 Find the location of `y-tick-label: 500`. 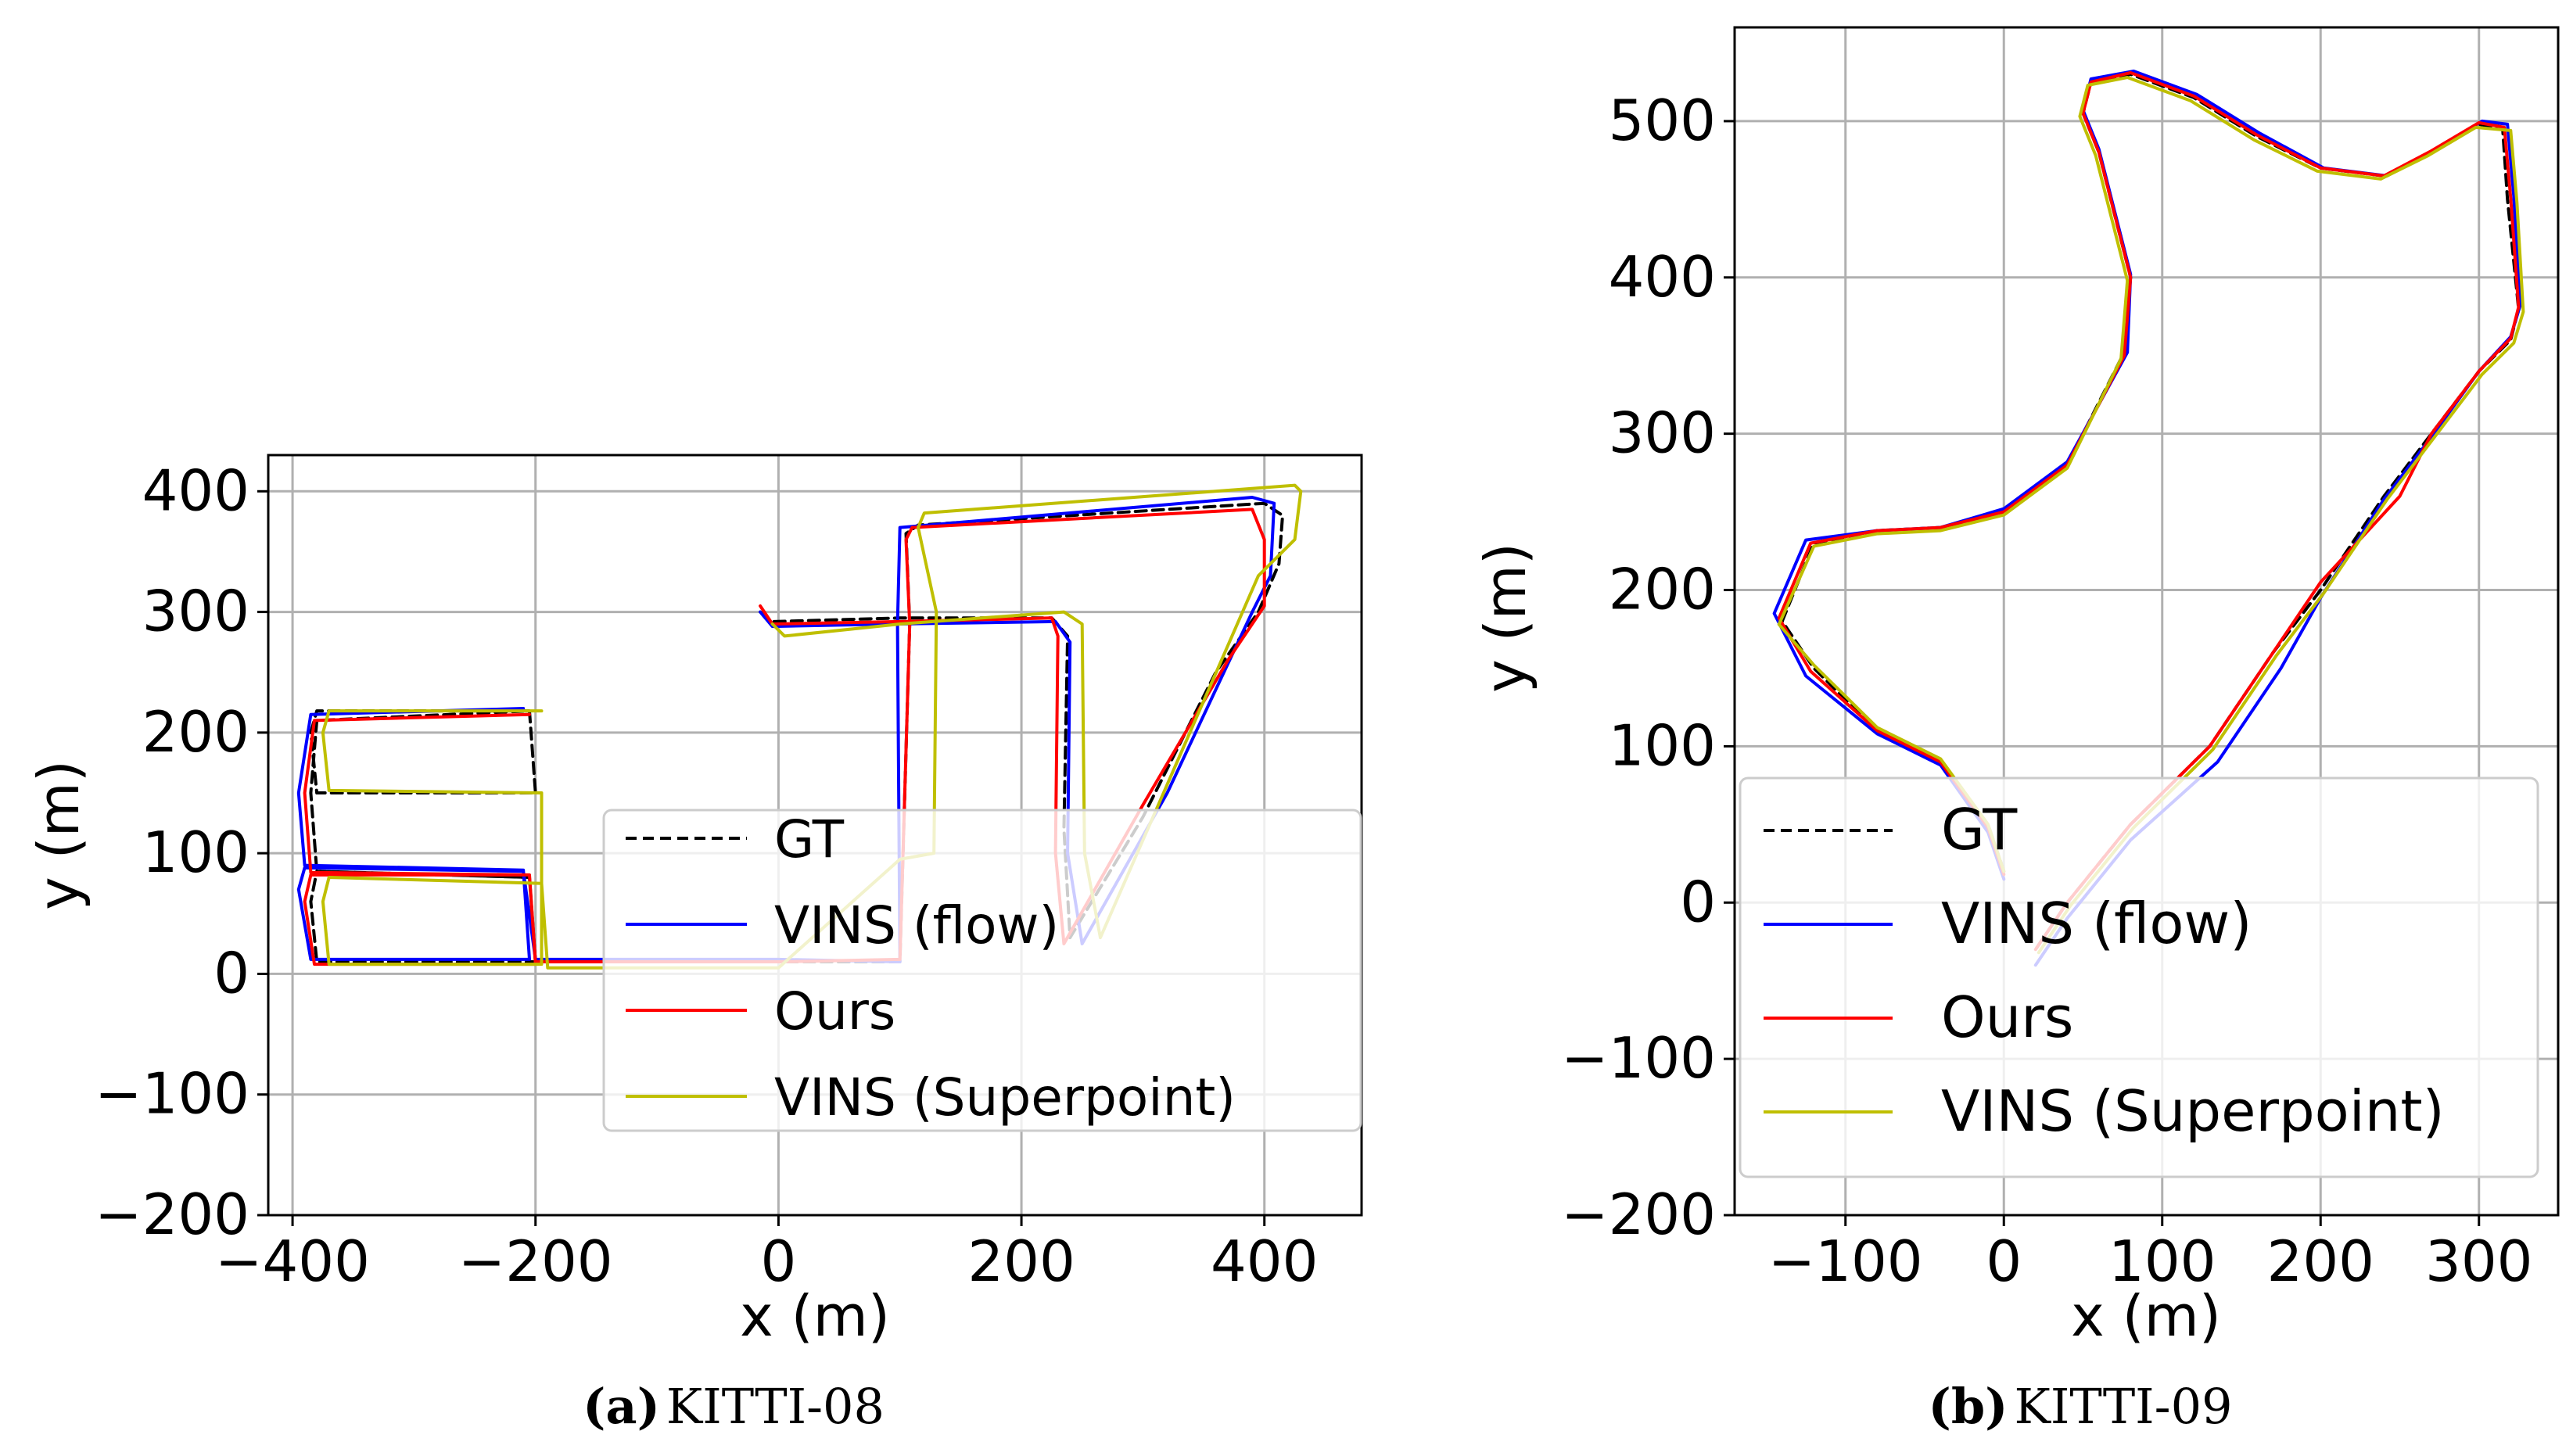

y-tick-label: 500 is located at coordinates (1662, 120).